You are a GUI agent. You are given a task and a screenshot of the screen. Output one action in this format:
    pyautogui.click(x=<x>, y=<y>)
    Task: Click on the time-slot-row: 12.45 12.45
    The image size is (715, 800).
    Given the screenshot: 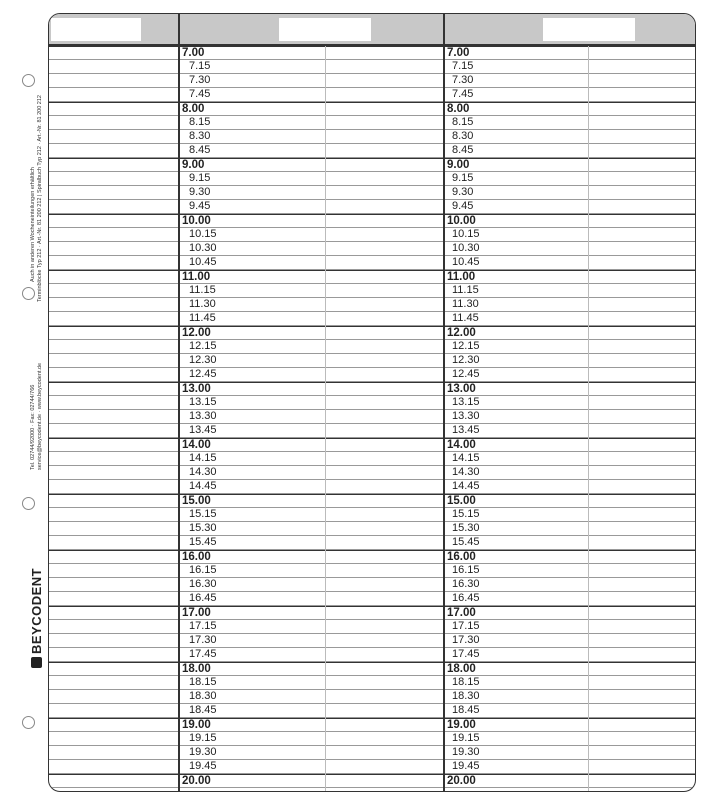 What is the action you would take?
    pyautogui.click(x=372, y=375)
    